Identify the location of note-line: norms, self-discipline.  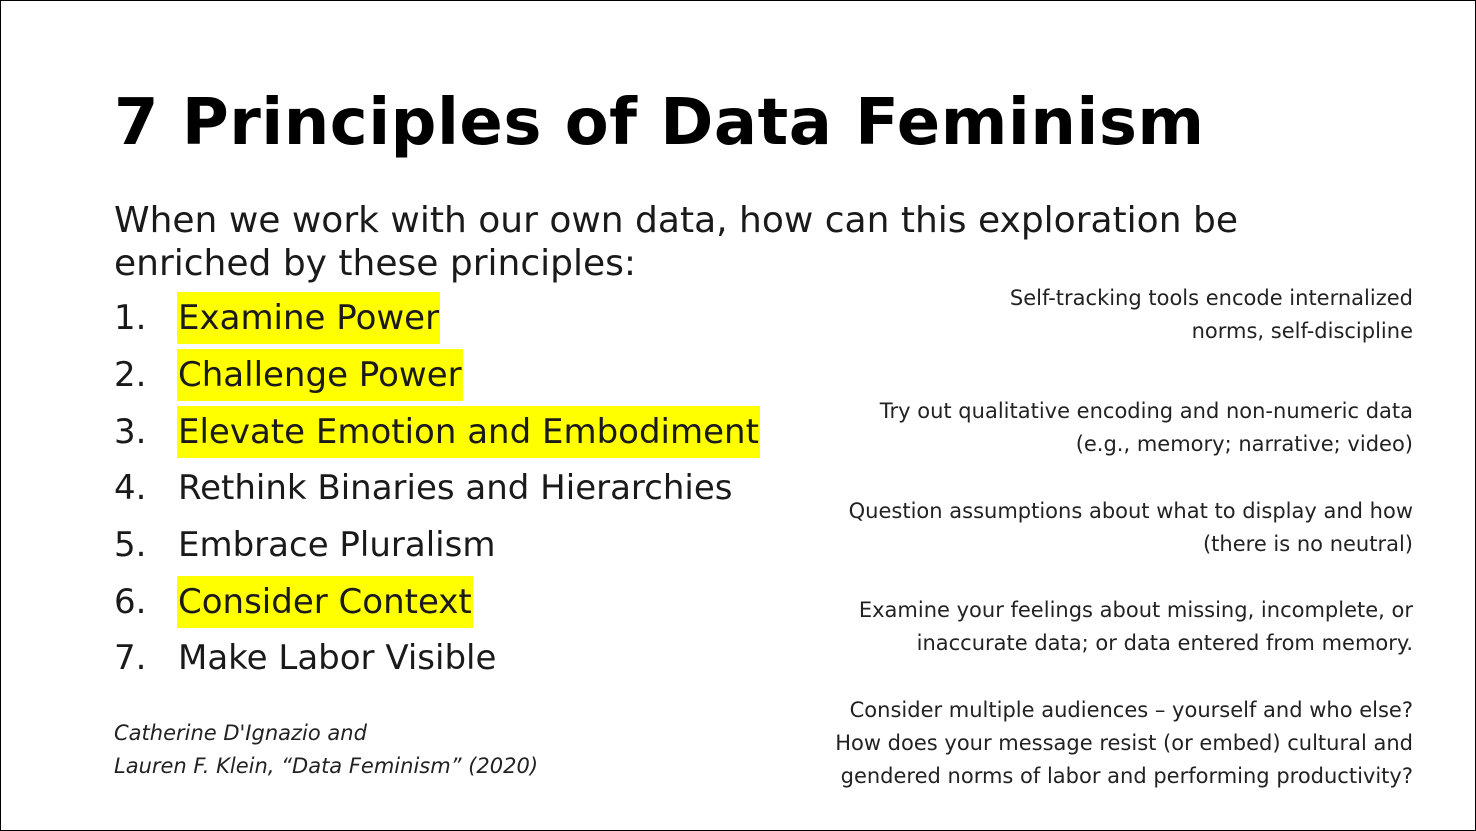
(1302, 331).